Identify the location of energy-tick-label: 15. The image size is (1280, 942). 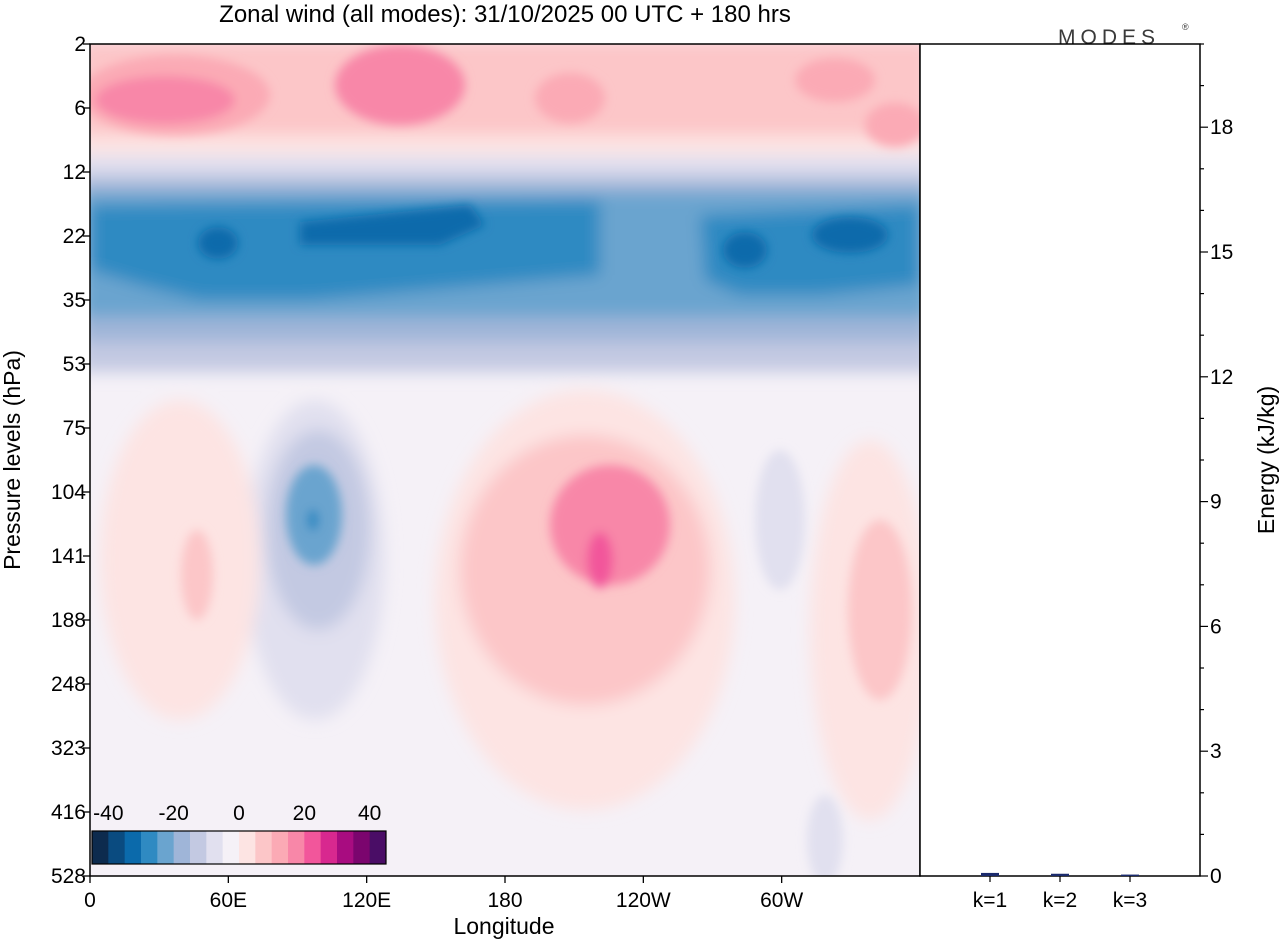
(1221, 252).